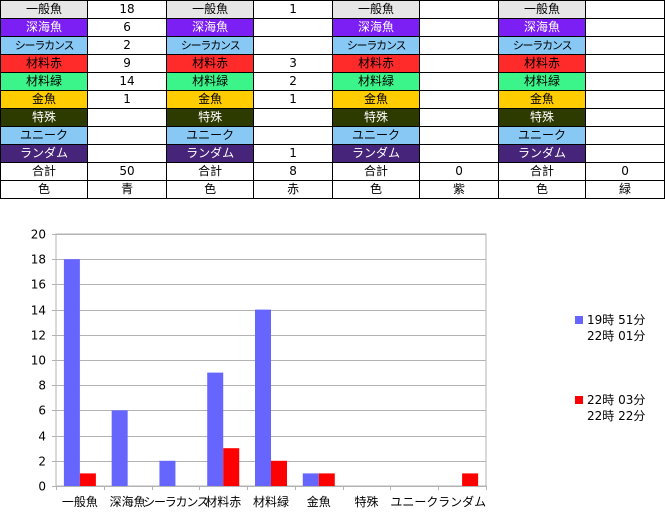 The image size is (665, 522). I want to click on x-tick-label: 特殊, so click(367, 501).